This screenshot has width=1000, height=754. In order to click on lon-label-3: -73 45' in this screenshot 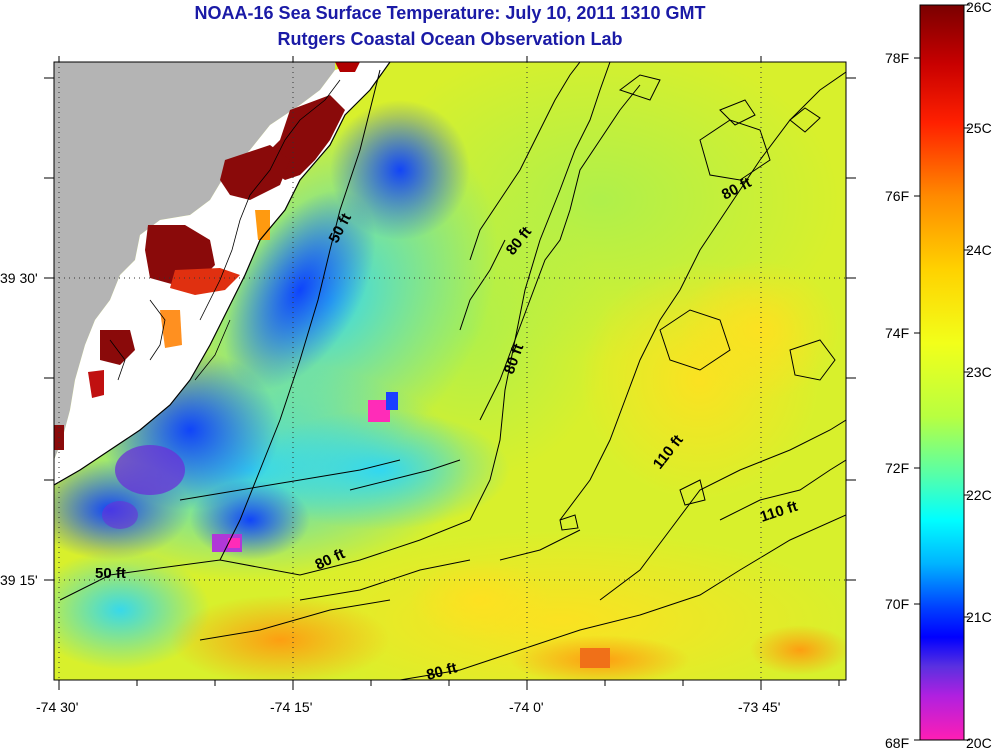, I will do `click(759, 707)`.